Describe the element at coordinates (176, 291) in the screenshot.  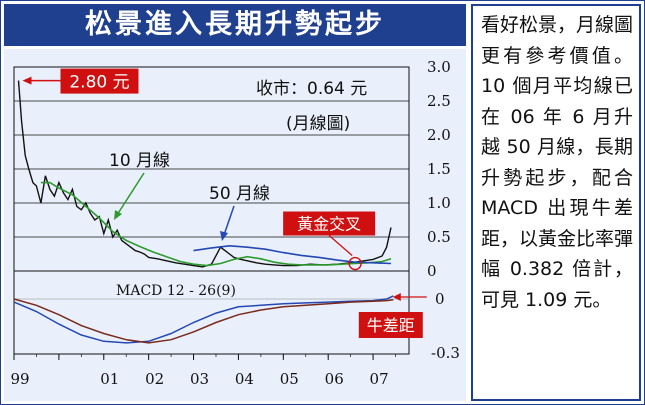
I see `macd-title: MACD 12 - 26(9)` at that location.